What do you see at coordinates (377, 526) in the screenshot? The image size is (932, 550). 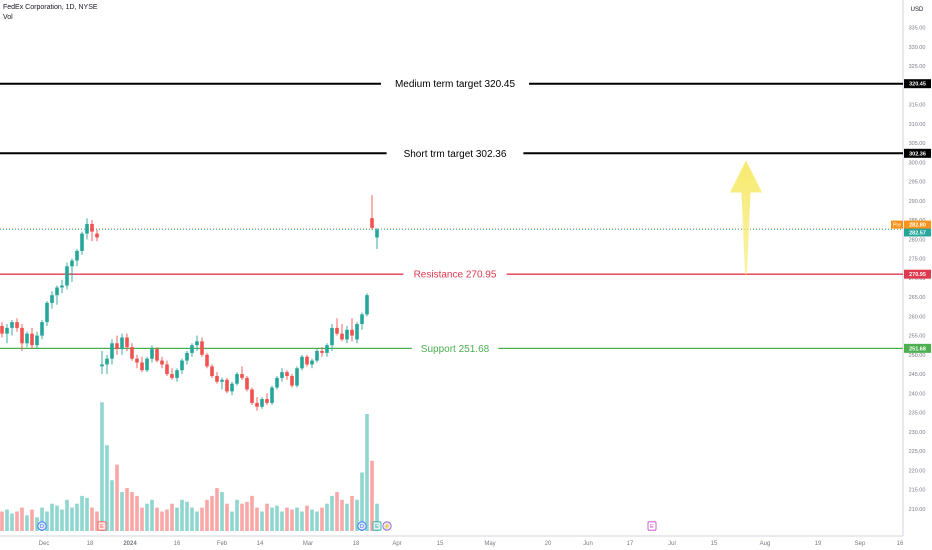 I see `earnings-up-marker-icon` at bounding box center [377, 526].